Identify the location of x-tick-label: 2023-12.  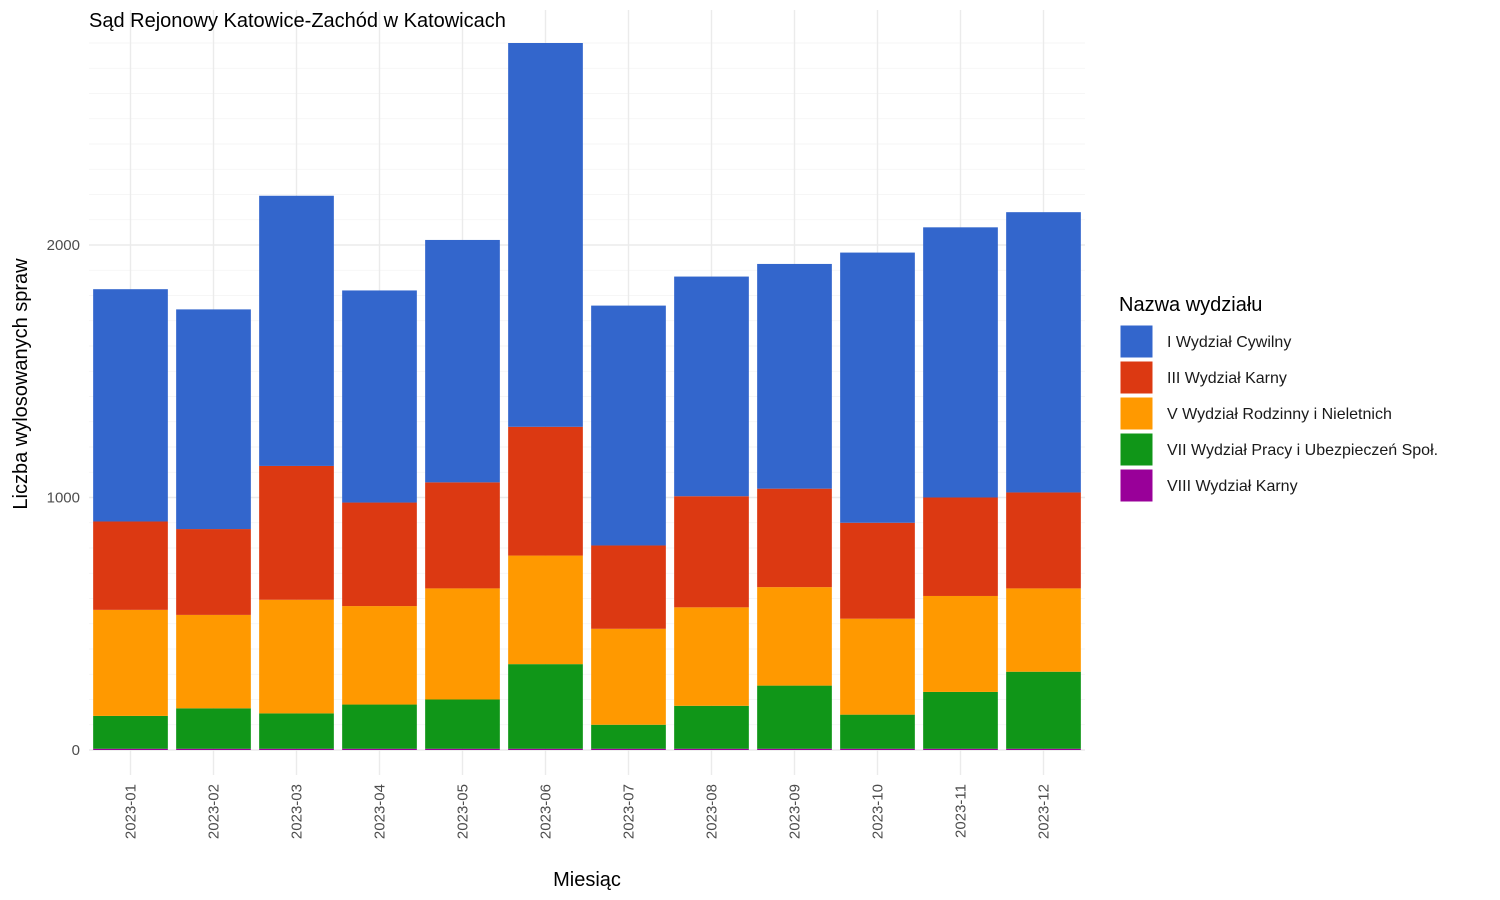
(1044, 811).